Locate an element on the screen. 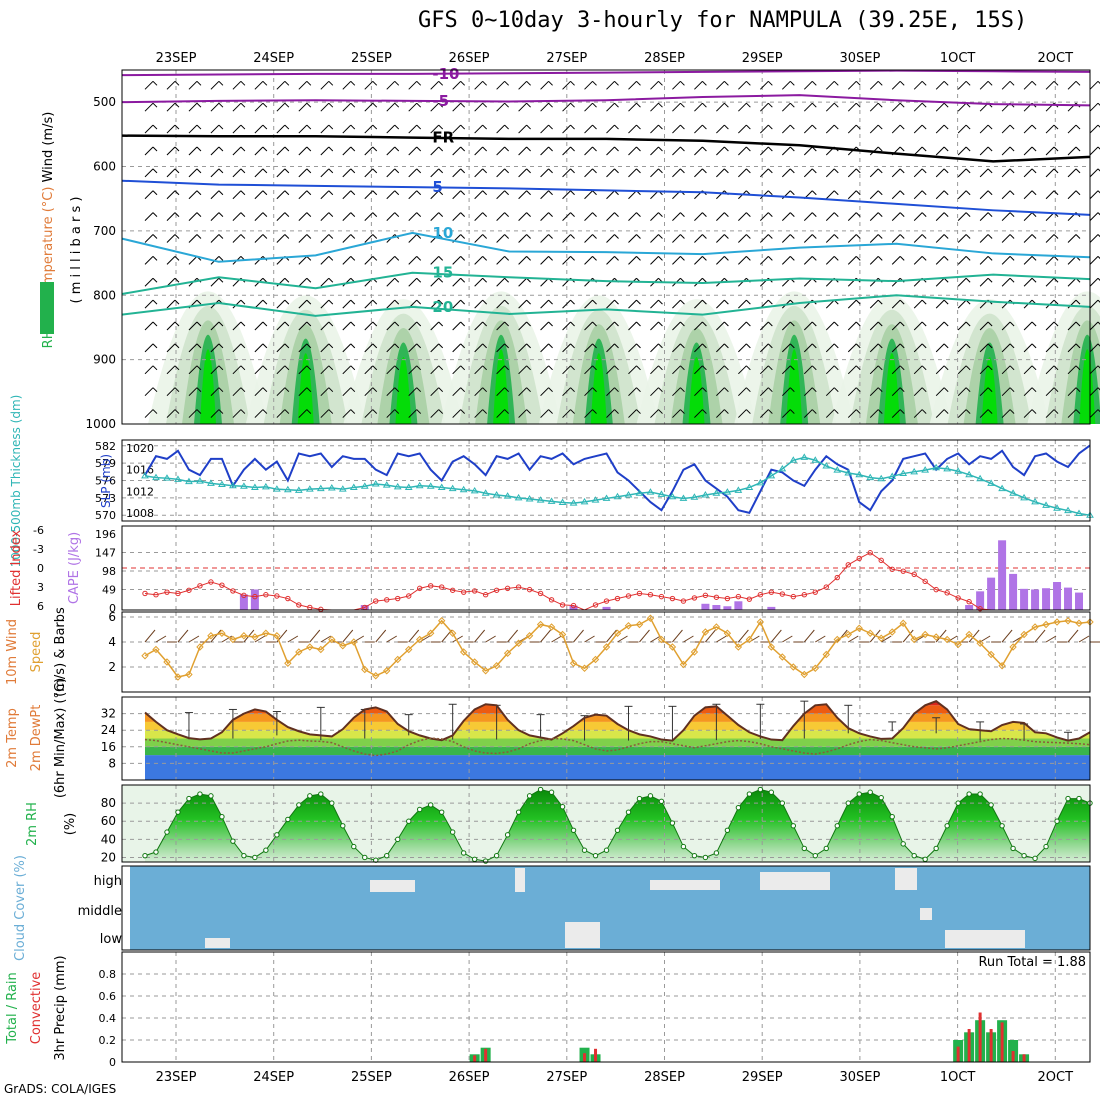 Image resolution: width=1100 pixels, height=1100 pixels. slp-tick-label: 1020 is located at coordinates (140, 448).